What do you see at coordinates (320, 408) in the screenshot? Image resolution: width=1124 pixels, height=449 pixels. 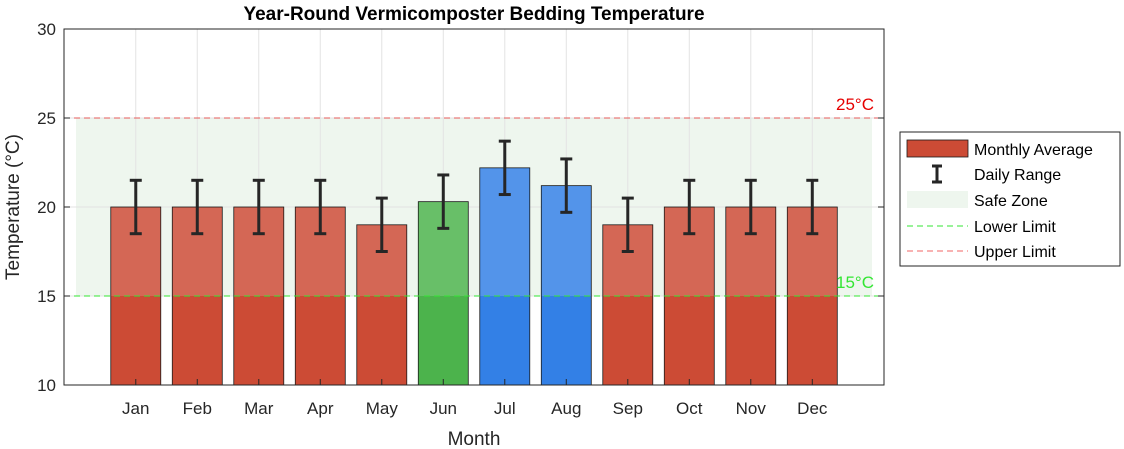 I see `x-tick-label-apr: Apr` at bounding box center [320, 408].